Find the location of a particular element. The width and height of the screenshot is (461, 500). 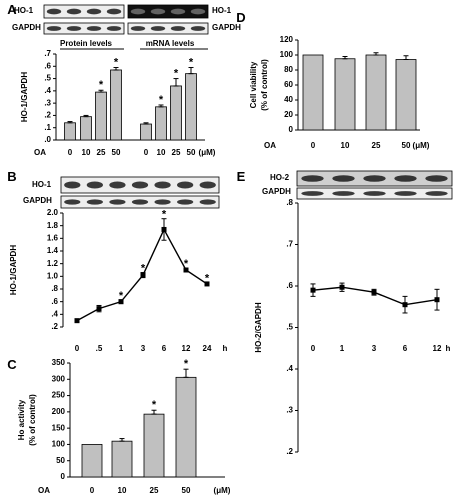

x-tick-label: 1 is located at coordinates (342, 348).